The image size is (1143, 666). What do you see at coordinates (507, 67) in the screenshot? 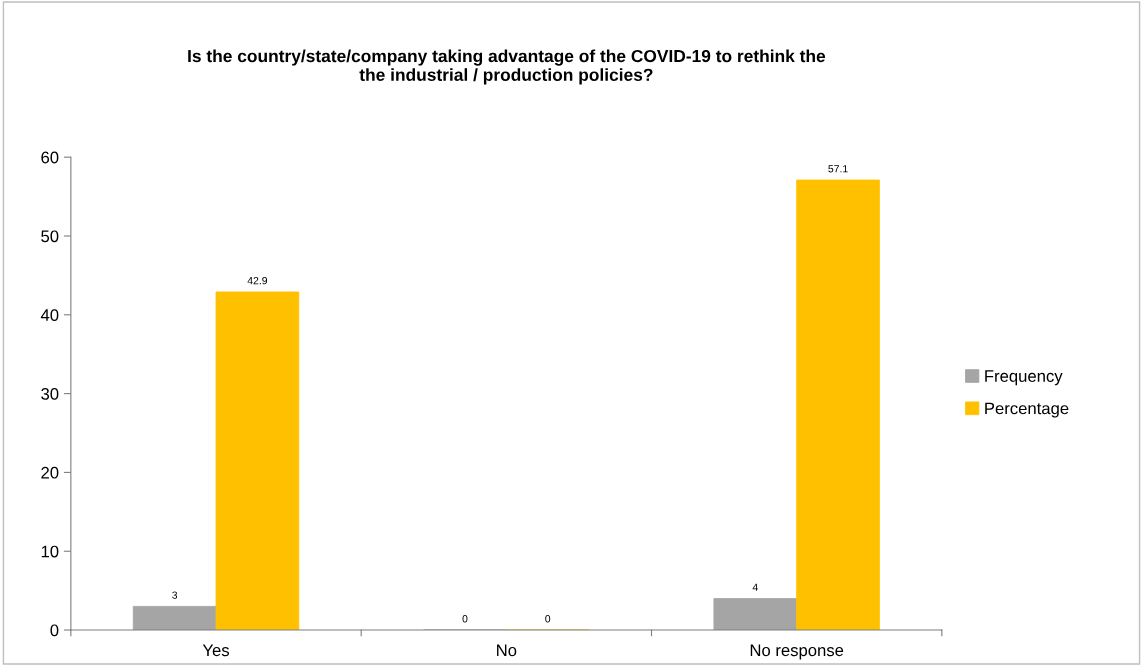
I see `chart-title: Is the country/state/company taking advantage of the COVID-19 to rethink the the industrial / production policies?` at bounding box center [507, 67].